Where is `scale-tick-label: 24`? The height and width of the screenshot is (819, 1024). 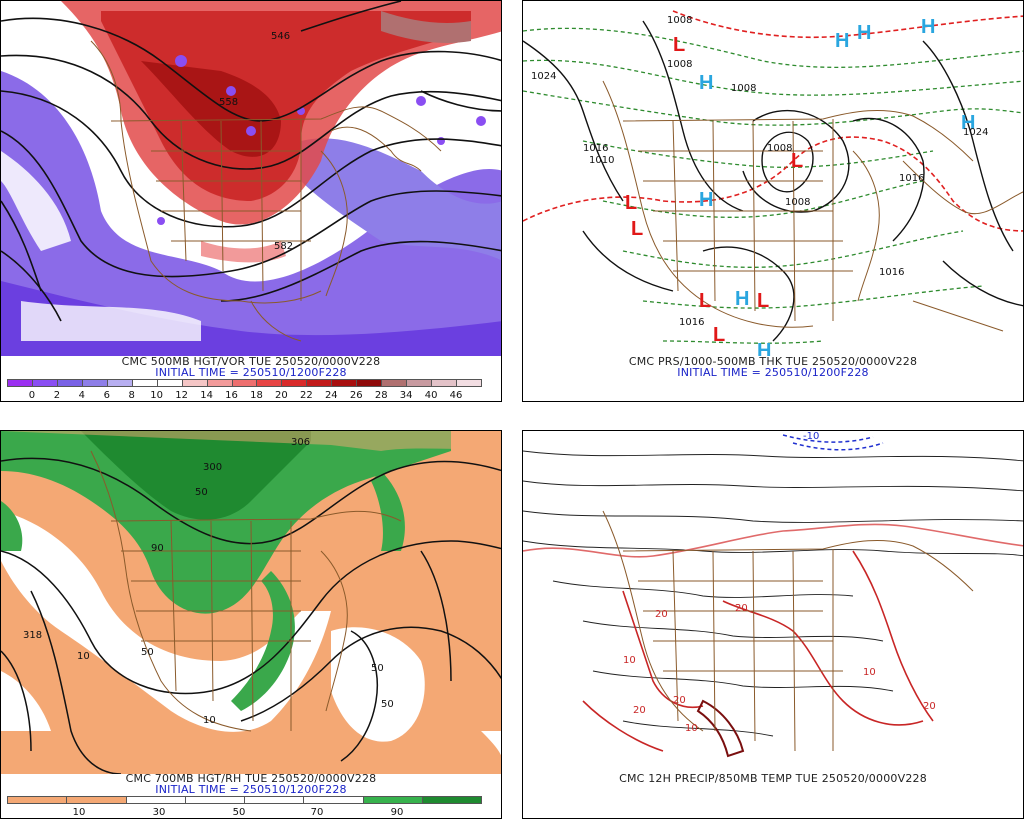
scale-tick-label: 24 is located at coordinates (331, 395).